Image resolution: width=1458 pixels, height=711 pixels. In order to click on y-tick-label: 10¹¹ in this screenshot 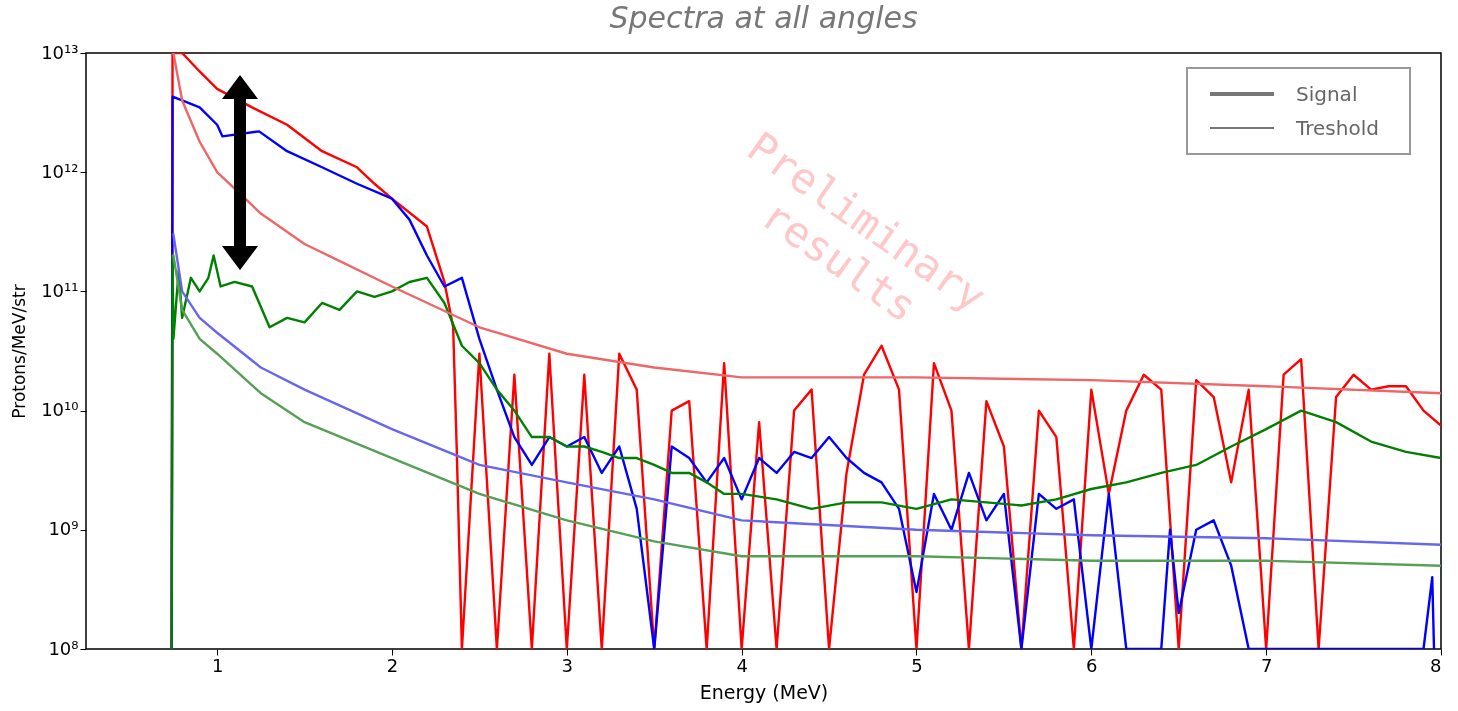, I will do `click(60, 290)`.